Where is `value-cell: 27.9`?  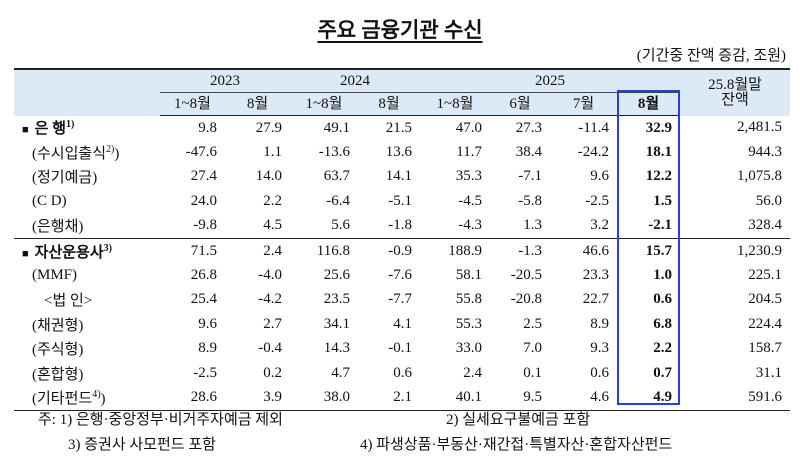
value-cell: 27.9 is located at coordinates (268, 127).